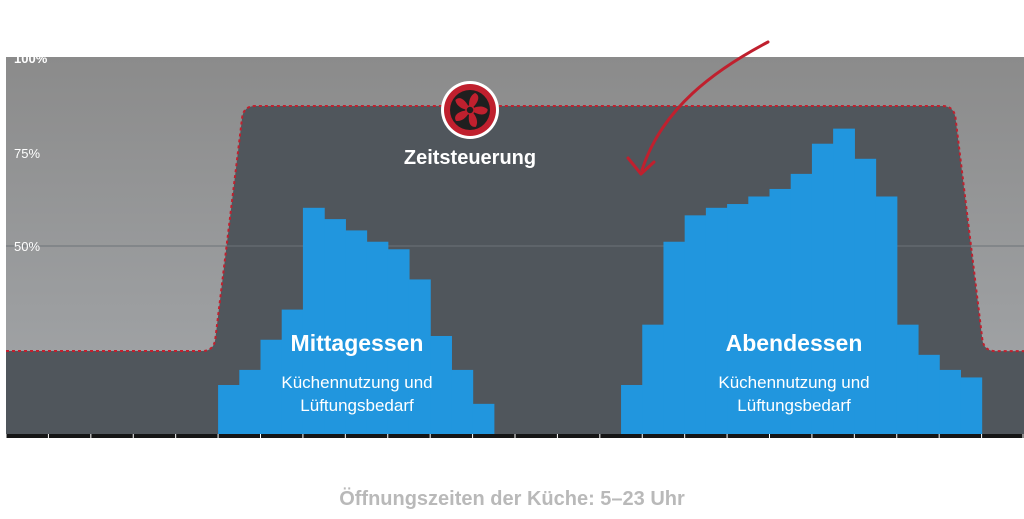 The image size is (1024, 519). I want to click on y-tick-label-100: 100%, so click(31, 58).